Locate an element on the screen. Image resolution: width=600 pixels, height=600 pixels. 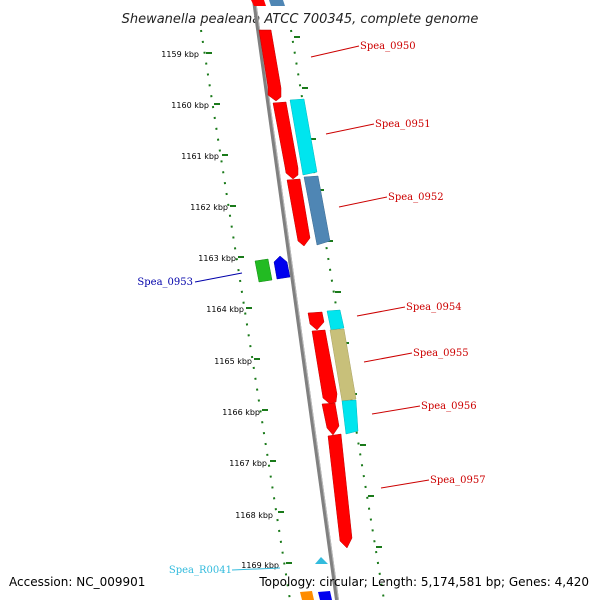
gene-partial-top-red is located at coordinates (258, 3).